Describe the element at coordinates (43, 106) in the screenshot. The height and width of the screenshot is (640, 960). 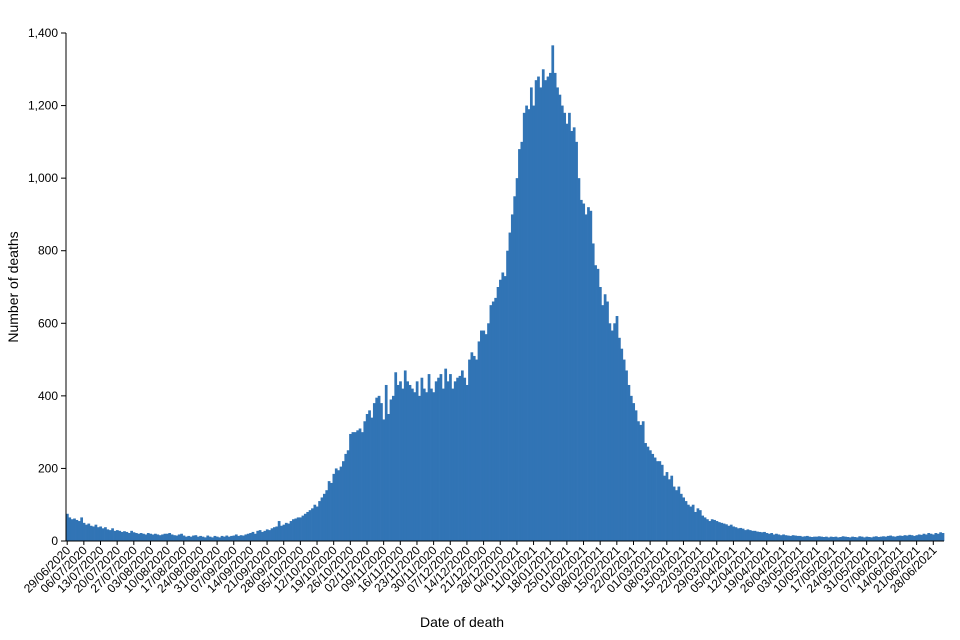
I see `y-tick-label: 1,200` at that location.